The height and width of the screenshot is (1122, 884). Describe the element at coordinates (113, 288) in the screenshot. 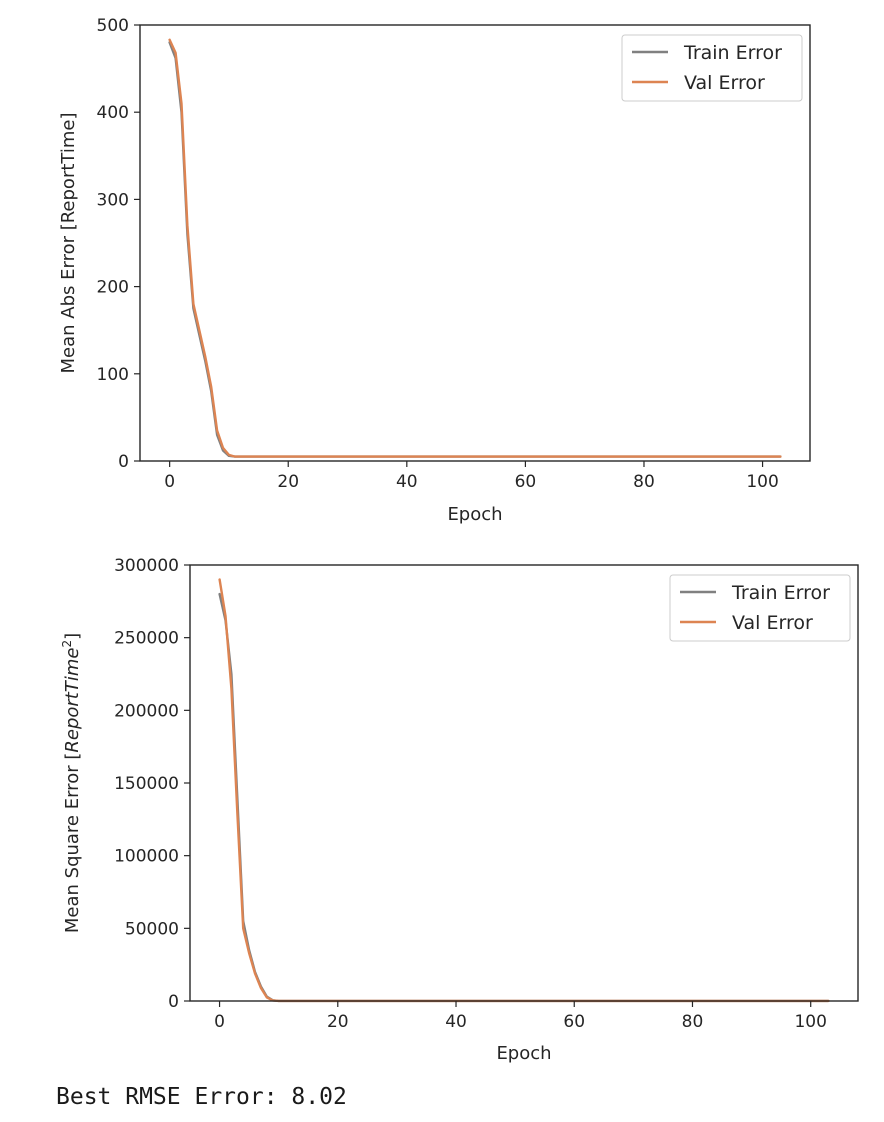

I see `y-tick-label: 200` at that location.